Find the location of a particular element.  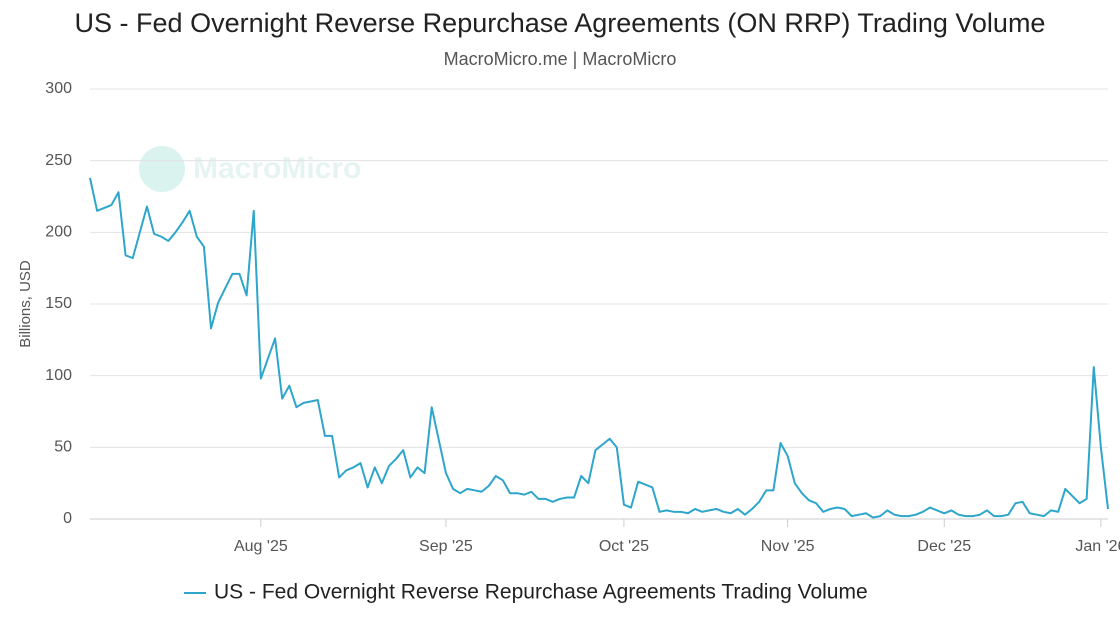

x-tick-label: Aug '25 is located at coordinates (261, 546).